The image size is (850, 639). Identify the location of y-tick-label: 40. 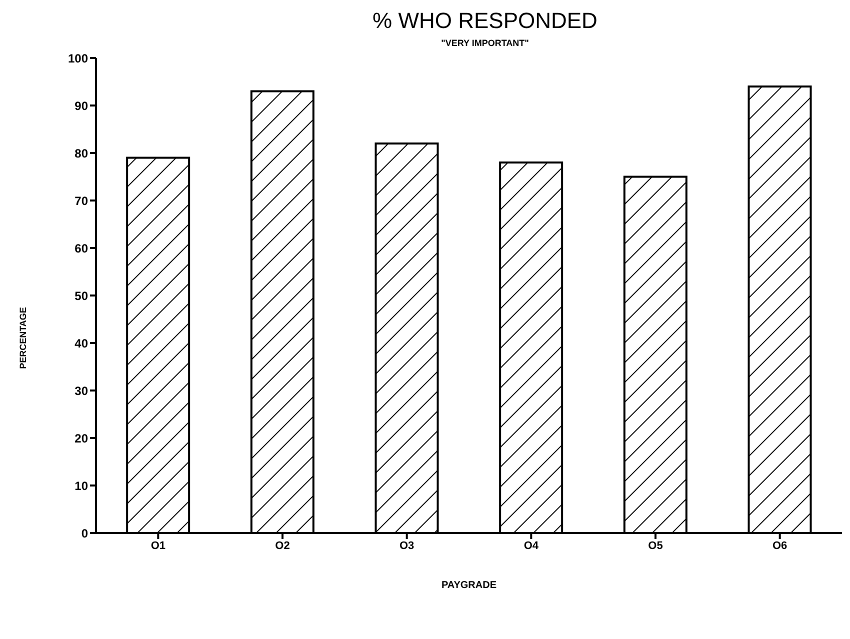
(81, 343).